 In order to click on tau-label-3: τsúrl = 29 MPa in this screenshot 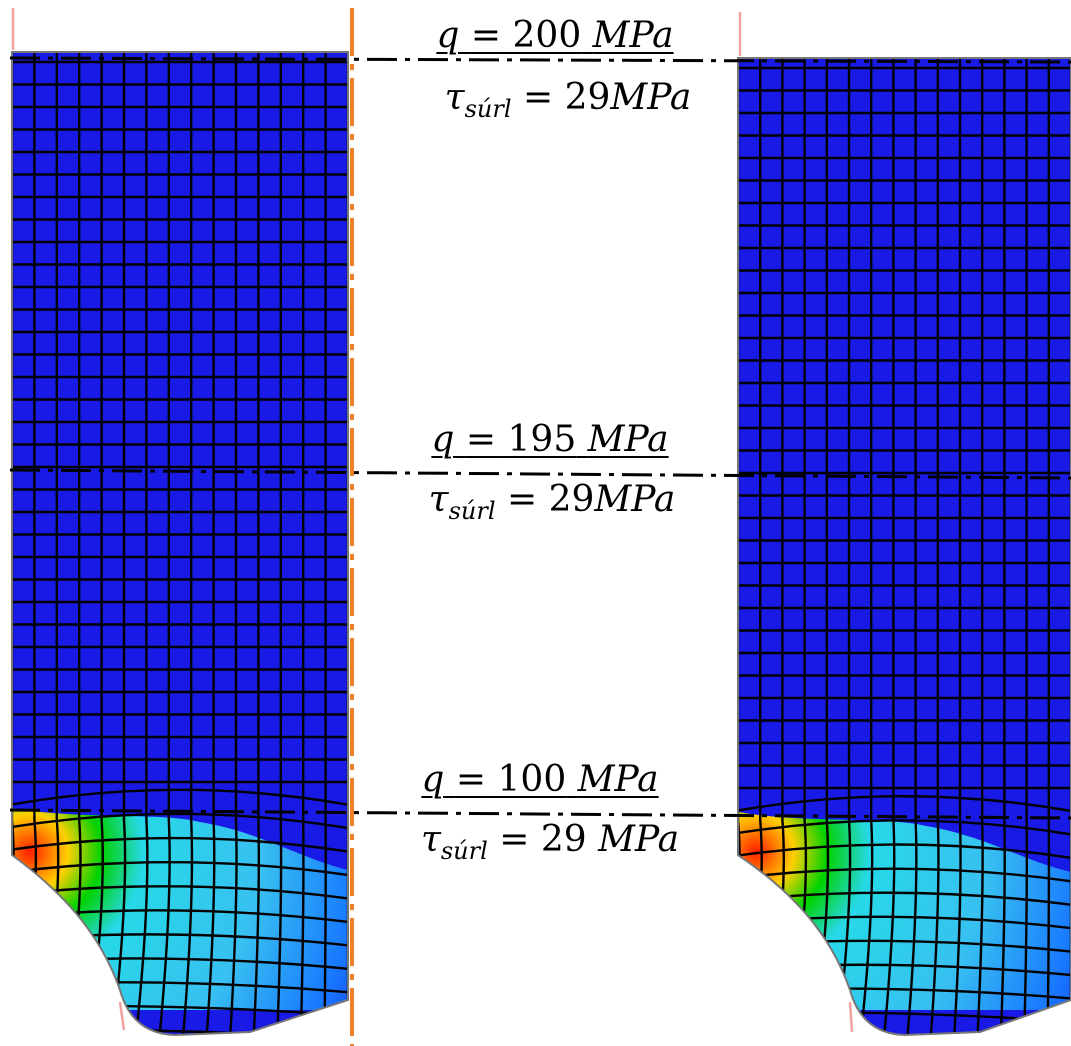, I will do `click(550, 840)`.